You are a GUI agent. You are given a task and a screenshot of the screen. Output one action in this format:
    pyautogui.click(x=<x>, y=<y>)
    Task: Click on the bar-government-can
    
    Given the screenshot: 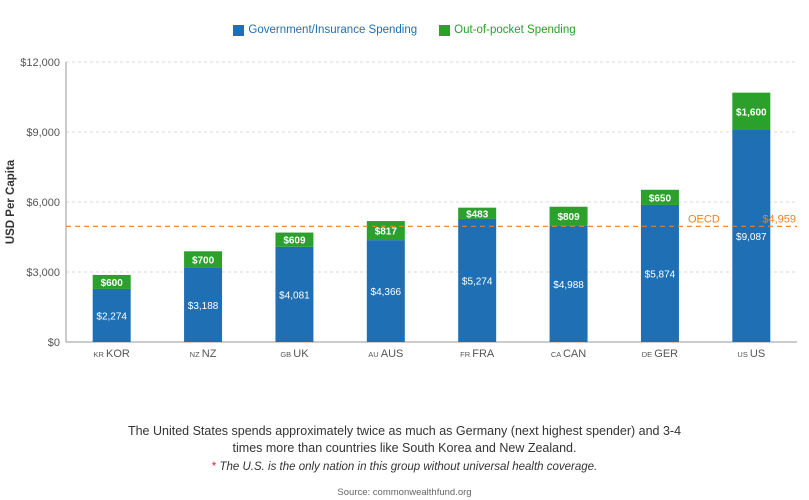 What is the action you would take?
    pyautogui.click(x=568, y=283)
    